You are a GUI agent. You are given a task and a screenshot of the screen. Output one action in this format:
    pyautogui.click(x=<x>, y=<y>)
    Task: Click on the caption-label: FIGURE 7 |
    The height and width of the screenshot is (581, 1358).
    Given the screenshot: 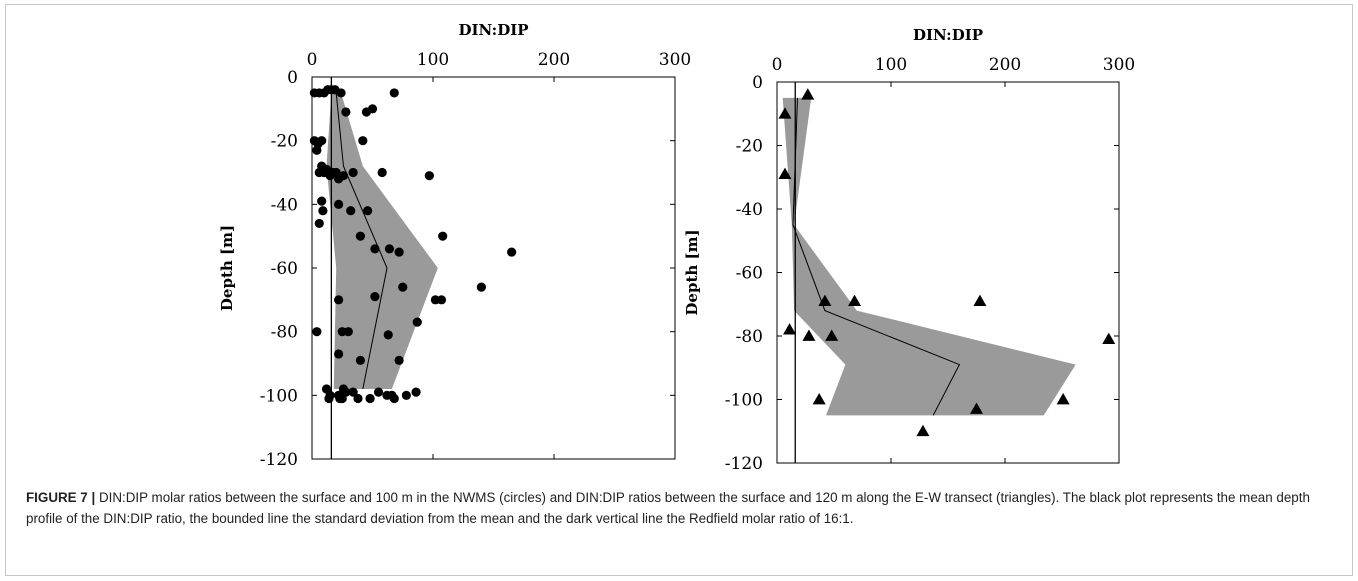 What is the action you would take?
    pyautogui.click(x=61, y=497)
    